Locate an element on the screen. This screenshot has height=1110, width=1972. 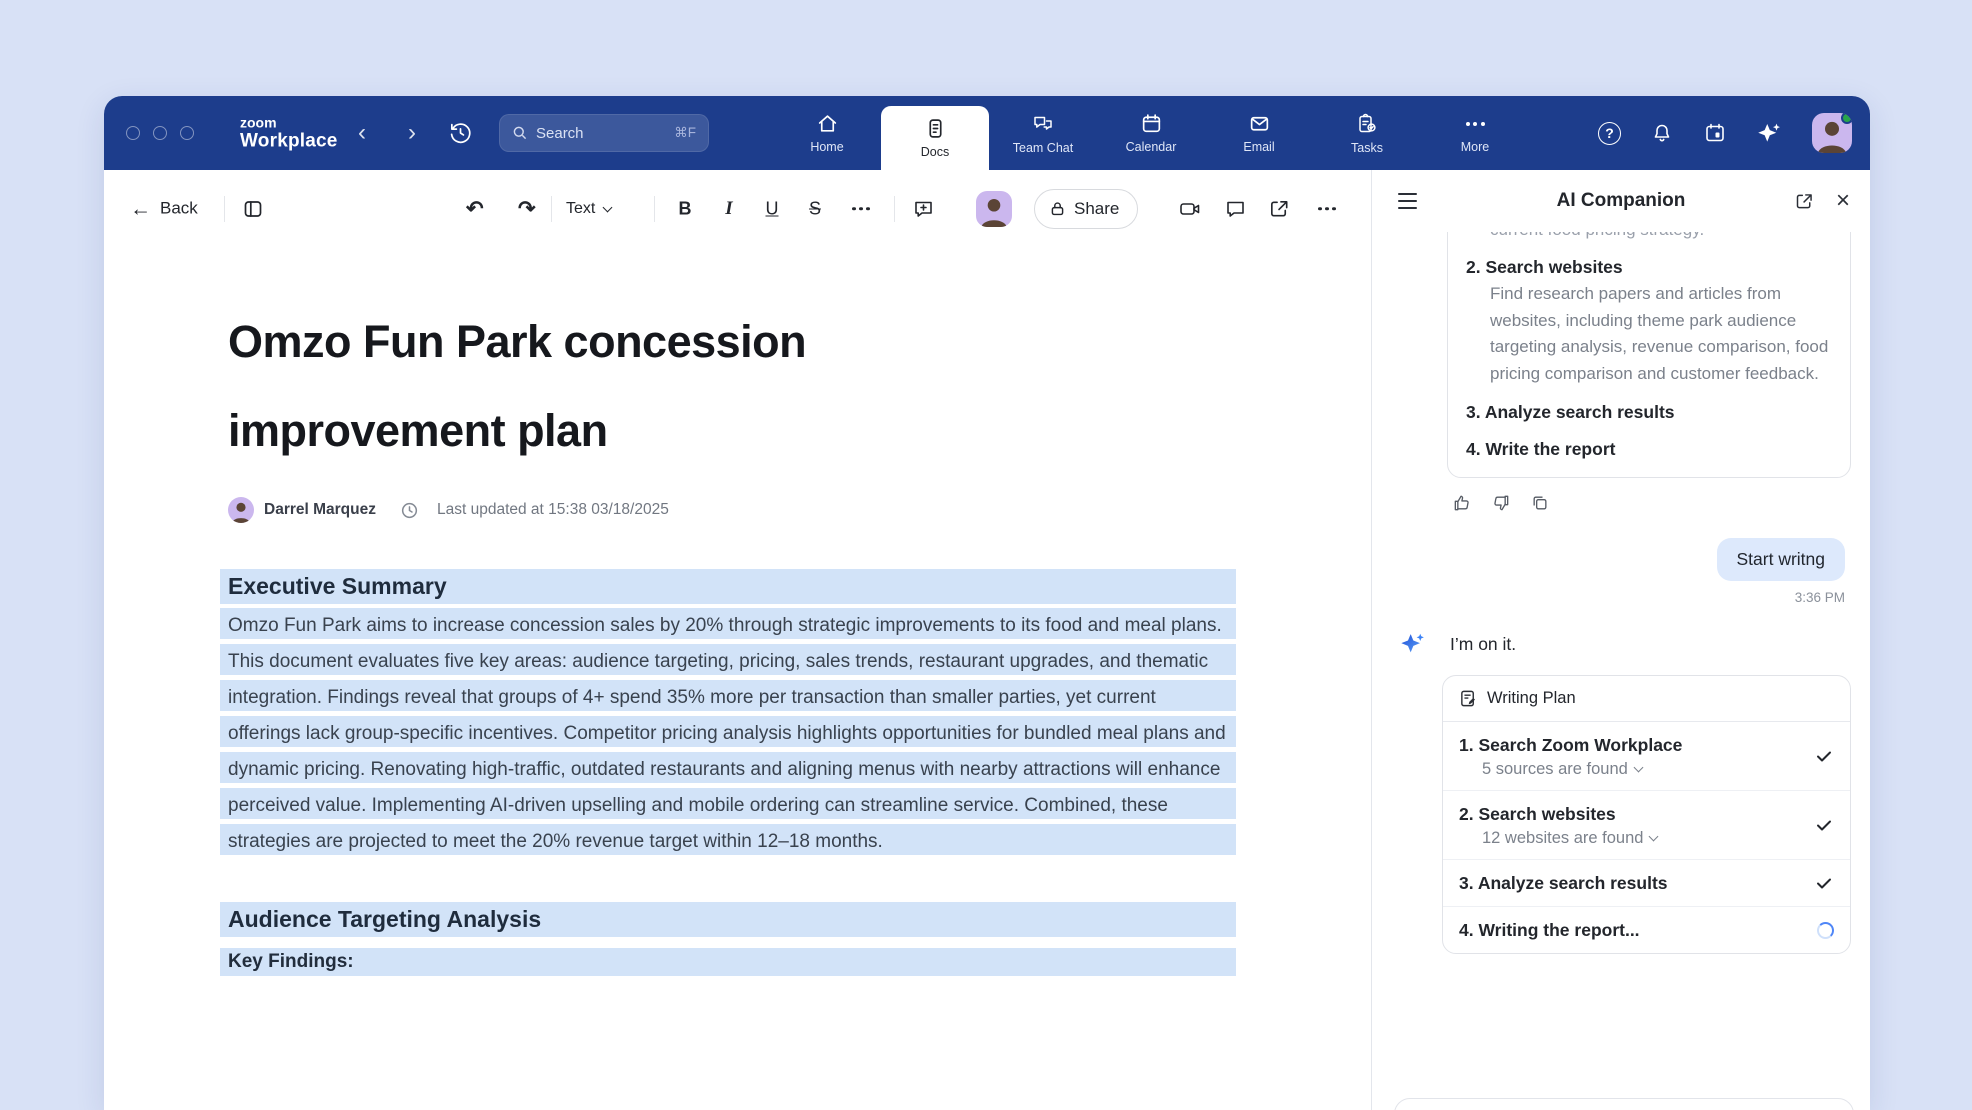
history-icon is located at coordinates (460, 133).